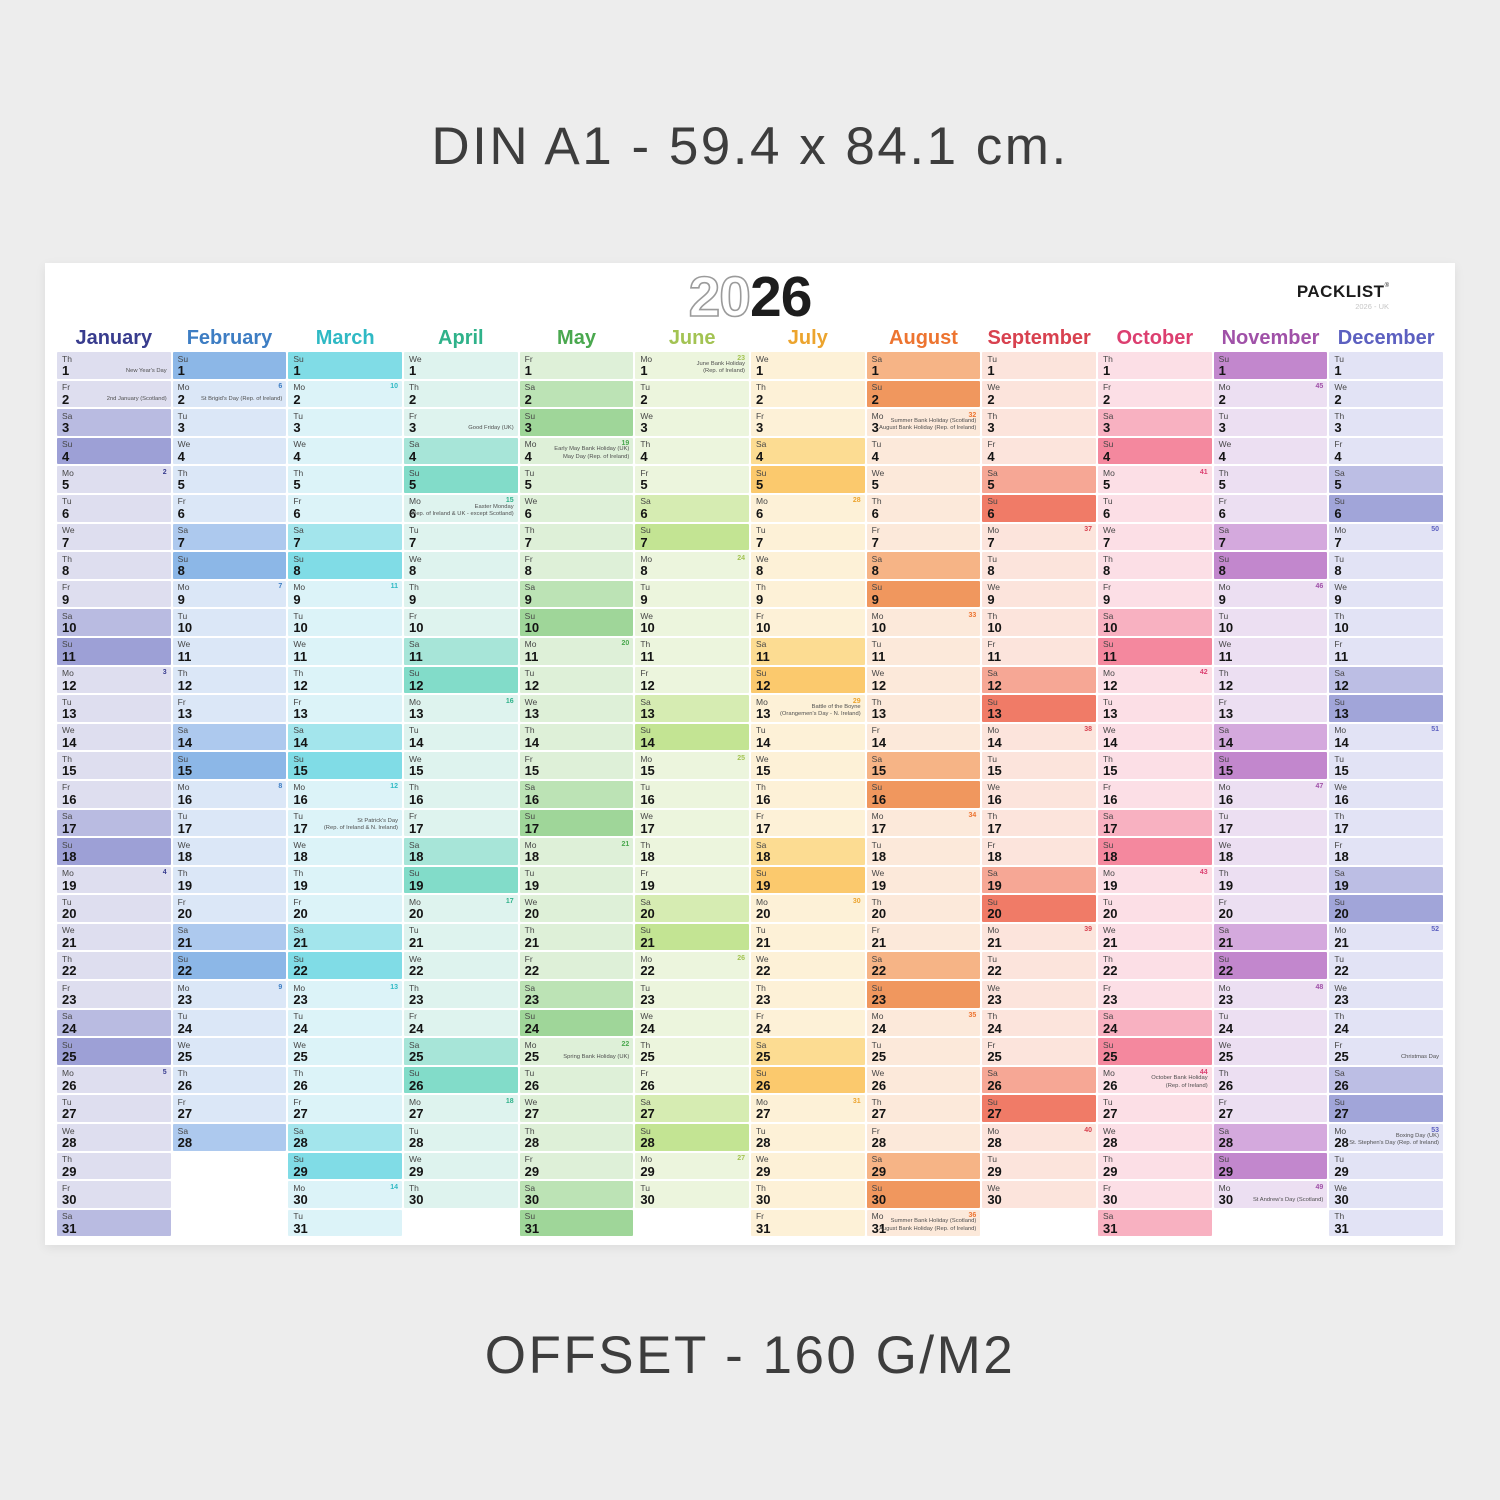 Image resolution: width=1500 pixels, height=1500 pixels. Describe the element at coordinates (856, 1101) in the screenshot. I see `week-number: 31` at that location.